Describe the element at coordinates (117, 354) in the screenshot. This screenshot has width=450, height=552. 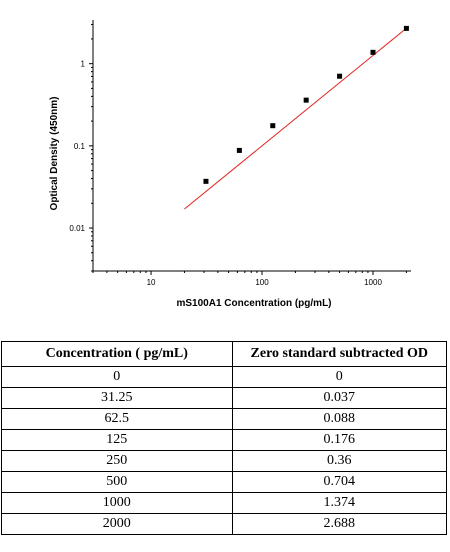
I see `header-concentration: Concentration ( pg/mL)` at that location.